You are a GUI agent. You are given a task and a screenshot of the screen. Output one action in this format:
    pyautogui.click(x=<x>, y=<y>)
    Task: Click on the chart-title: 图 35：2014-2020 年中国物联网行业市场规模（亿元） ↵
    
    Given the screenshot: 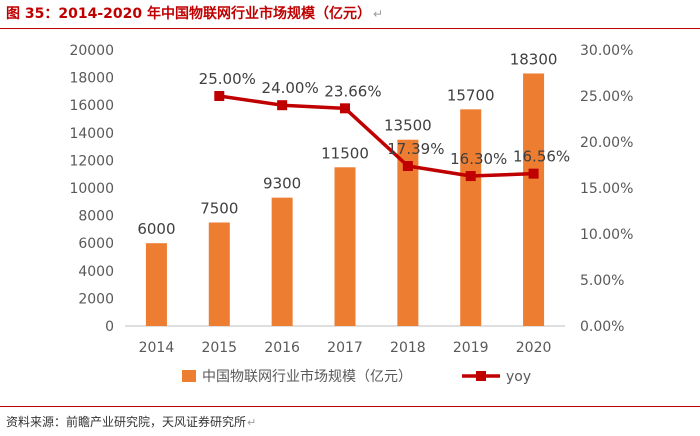 What is the action you would take?
    pyautogui.click(x=194, y=13)
    